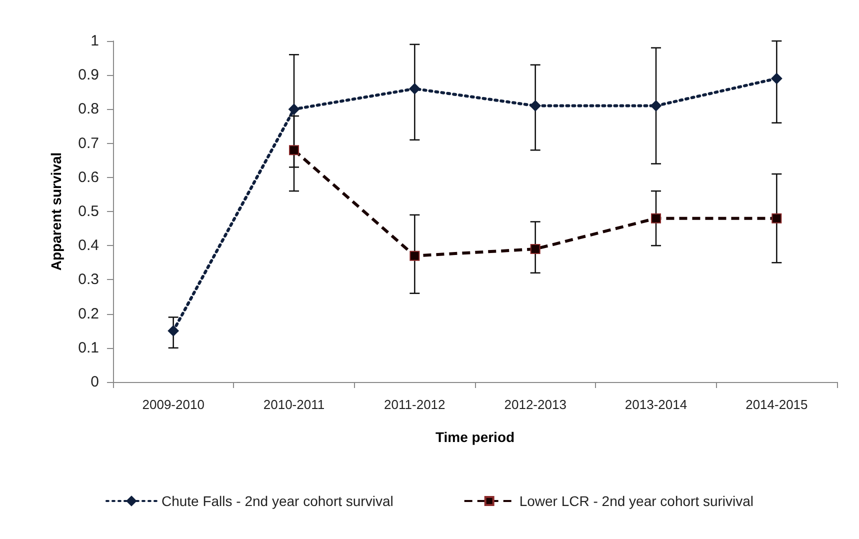 This screenshot has height=539, width=859. Describe the element at coordinates (88, 211) in the screenshot. I see `y-tick-label: 0.5` at that location.